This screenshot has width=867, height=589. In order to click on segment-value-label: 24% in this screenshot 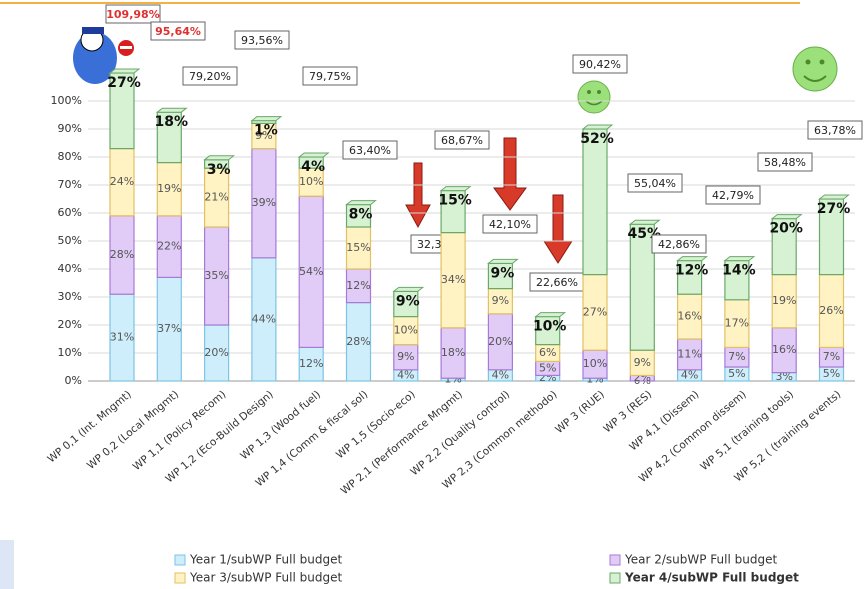, I will do `click(122, 181)`.